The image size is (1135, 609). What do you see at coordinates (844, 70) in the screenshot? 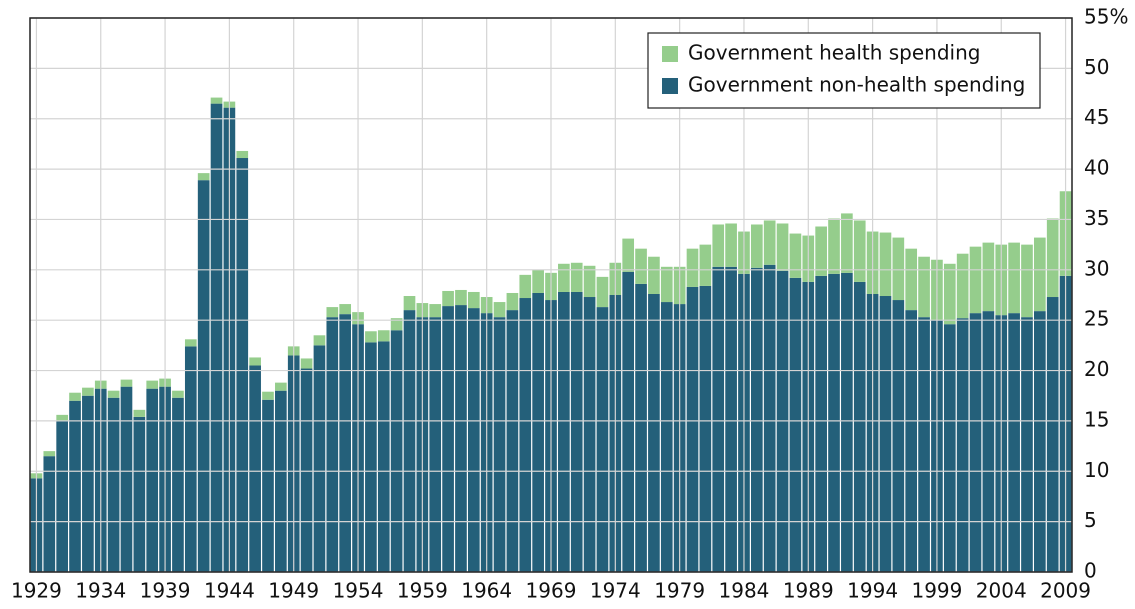
I see `legend-box` at bounding box center [844, 70].